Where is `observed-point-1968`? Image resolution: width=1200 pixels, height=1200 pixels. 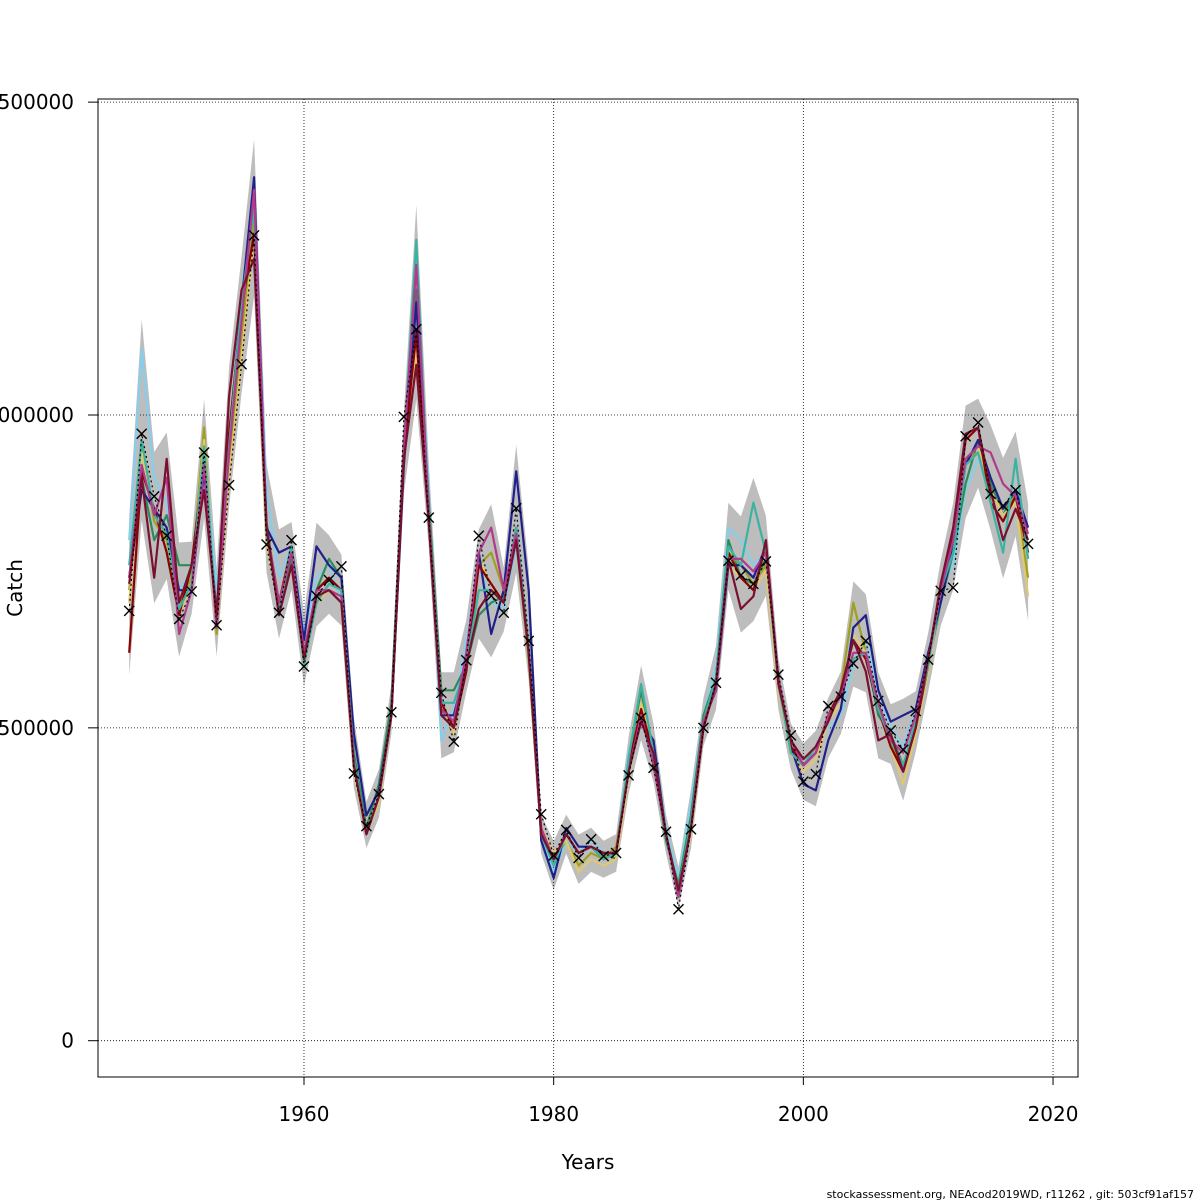
observed-point-1968 is located at coordinates (404, 417).